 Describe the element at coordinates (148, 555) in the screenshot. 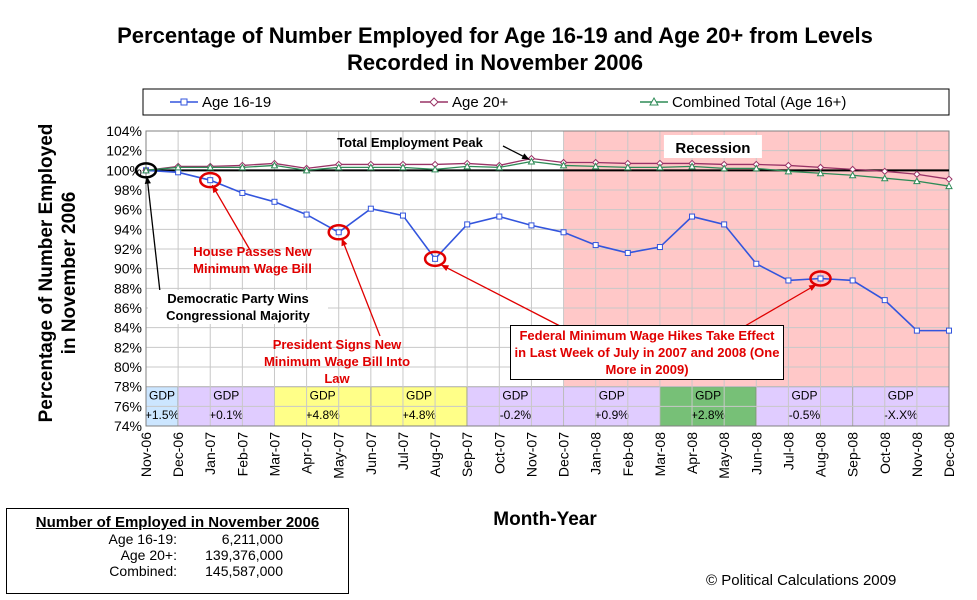

I see `infobox-label: Age 20+:` at that location.